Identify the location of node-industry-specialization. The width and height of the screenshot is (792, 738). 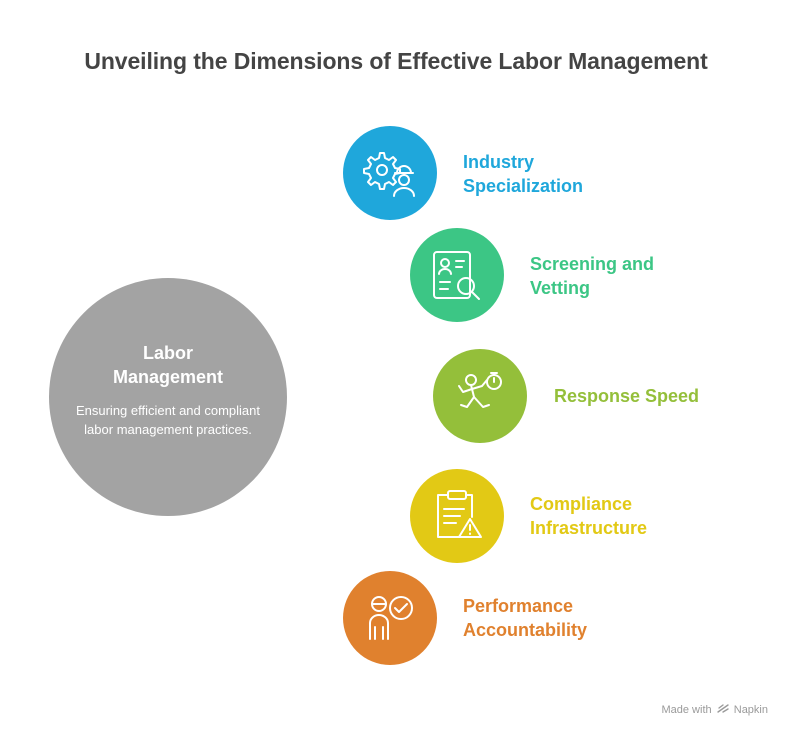
(390, 173).